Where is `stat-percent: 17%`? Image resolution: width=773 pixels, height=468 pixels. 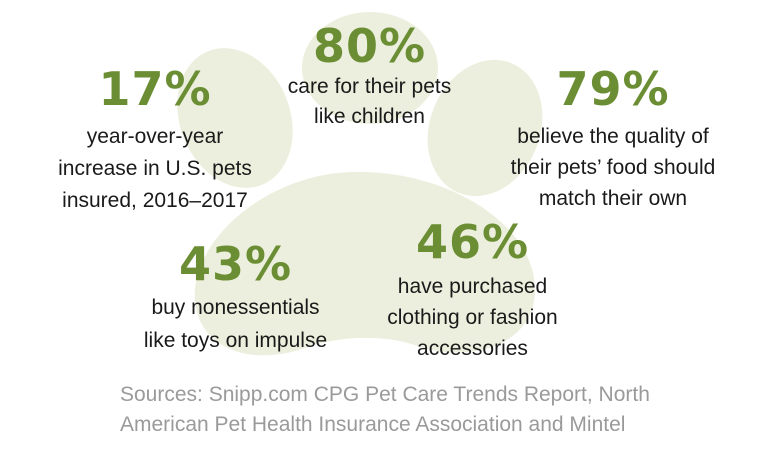 stat-percent: 17% is located at coordinates (155, 89).